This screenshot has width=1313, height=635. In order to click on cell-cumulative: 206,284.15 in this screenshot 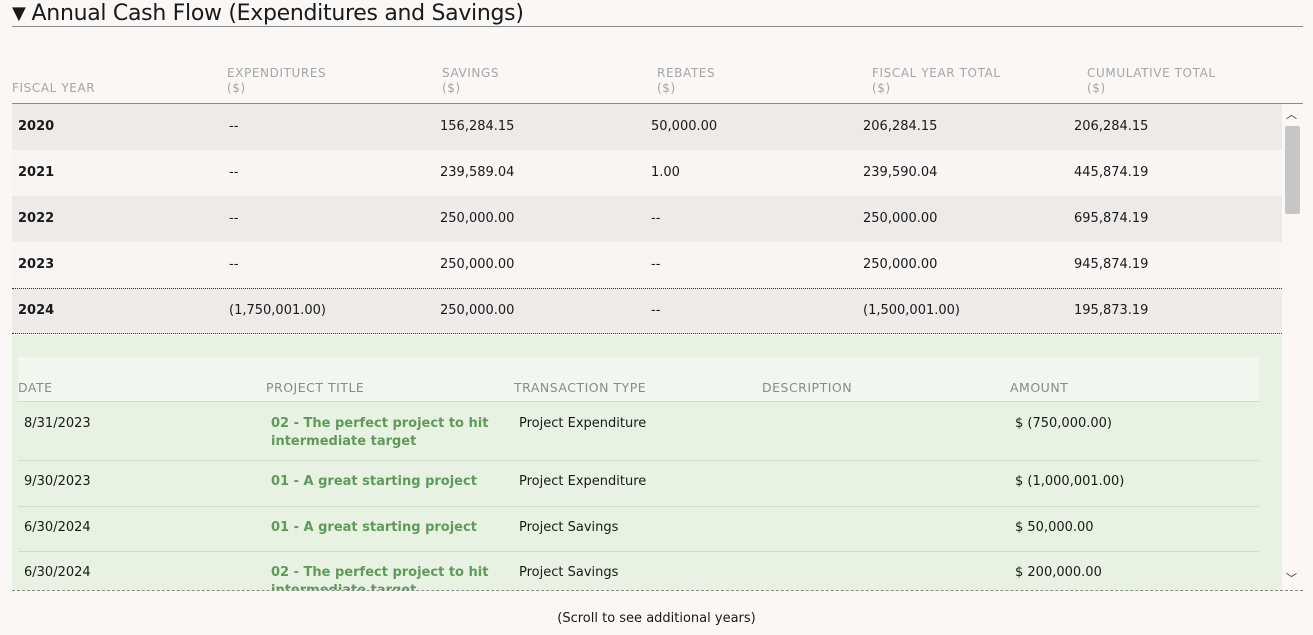, I will do `click(1111, 126)`.